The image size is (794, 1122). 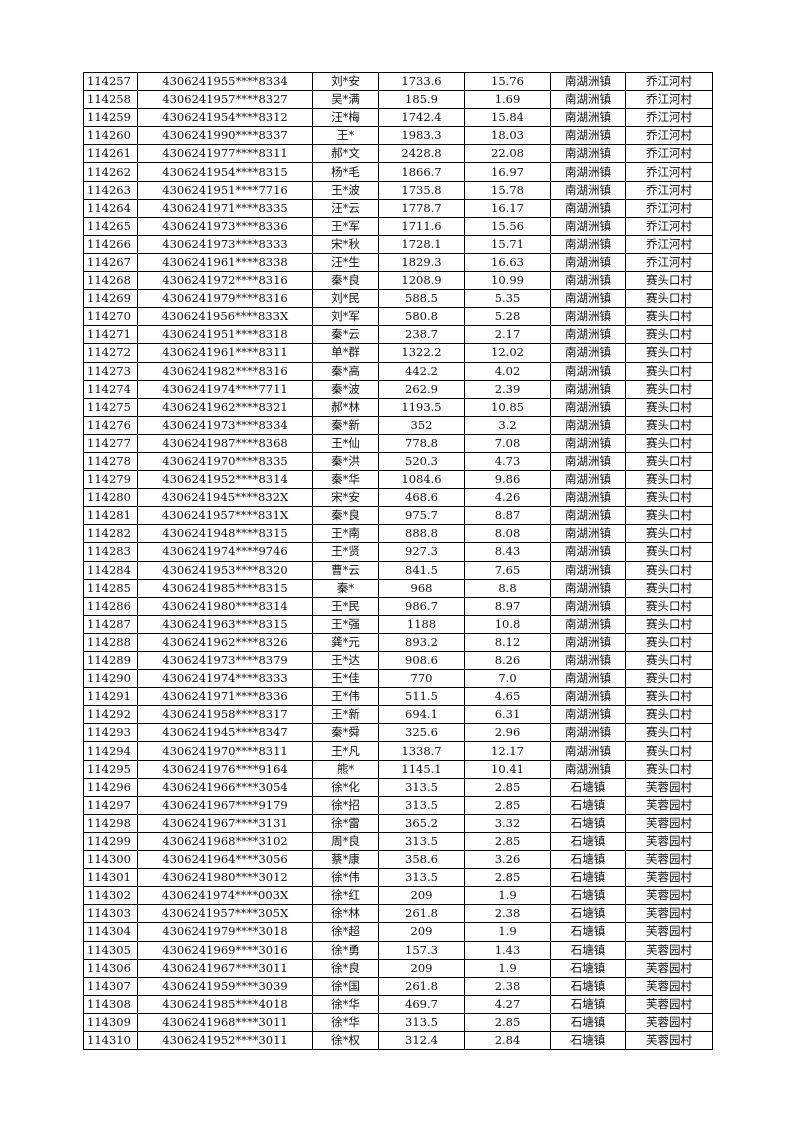 I want to click on id-number-cell: 4306241957****831X, so click(x=225, y=516).